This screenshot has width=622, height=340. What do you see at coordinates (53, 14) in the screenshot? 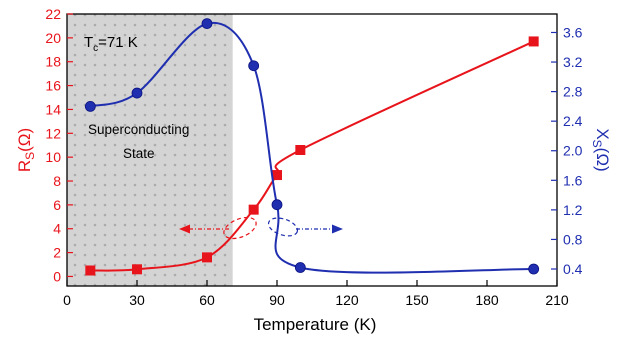
I see `left-tick-label: 22` at bounding box center [53, 14].